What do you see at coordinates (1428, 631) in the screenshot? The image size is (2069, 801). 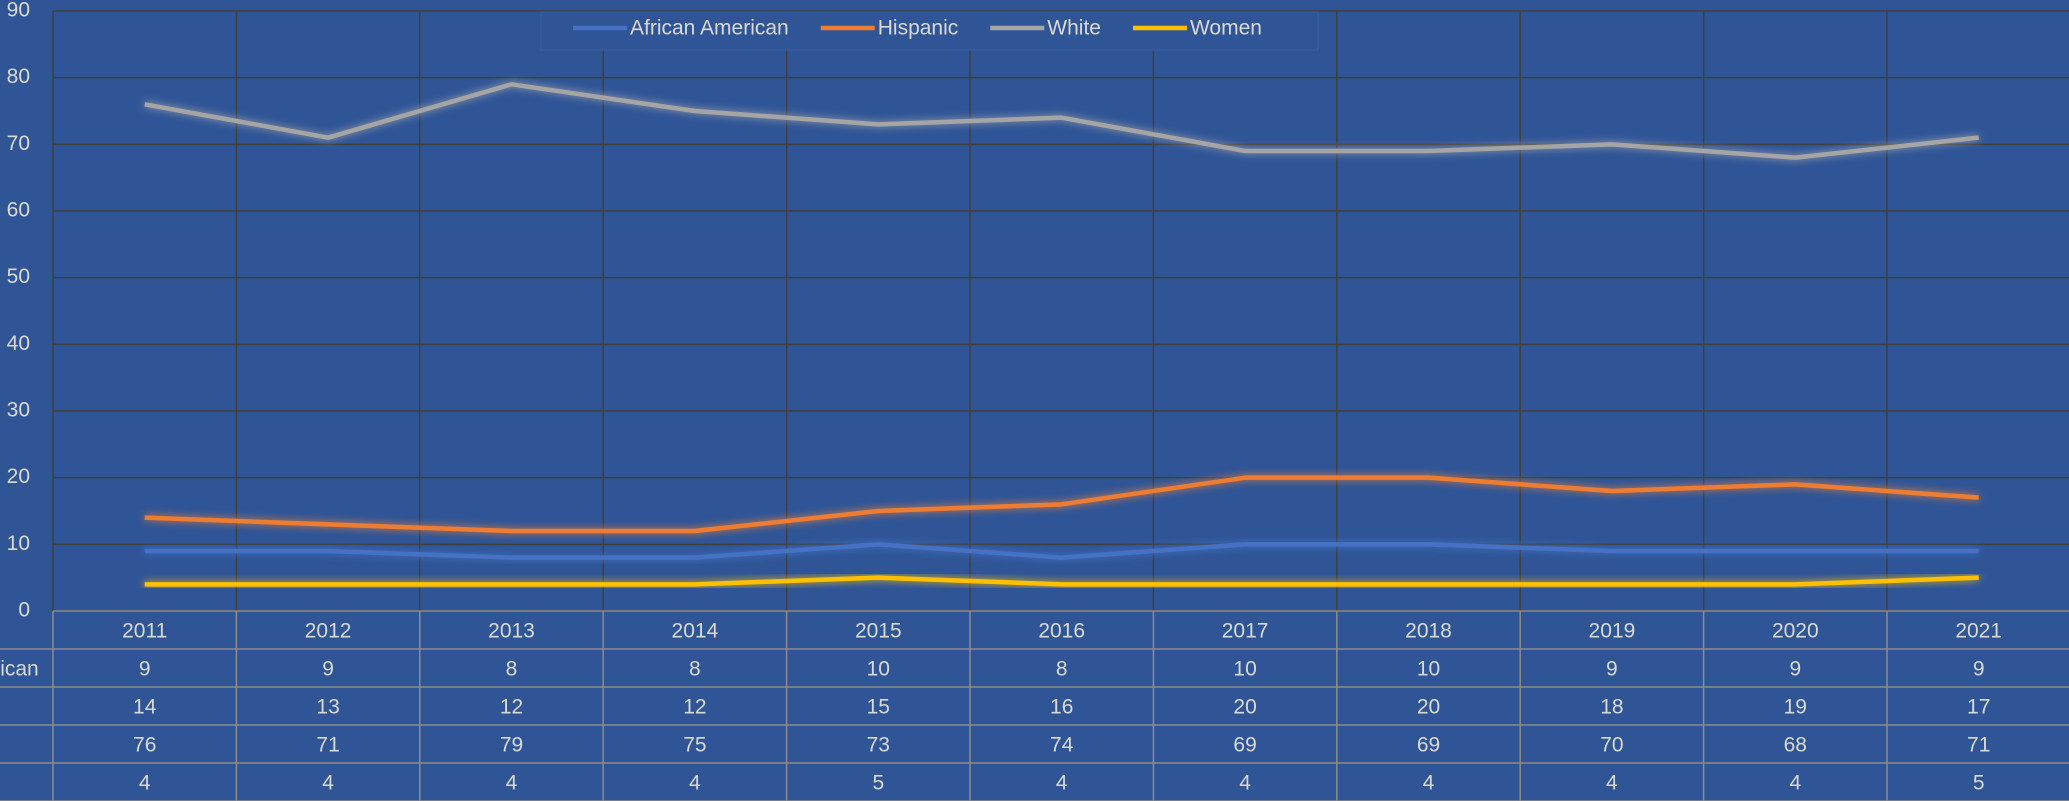 I see `x-tick-label: 2018` at bounding box center [1428, 631].